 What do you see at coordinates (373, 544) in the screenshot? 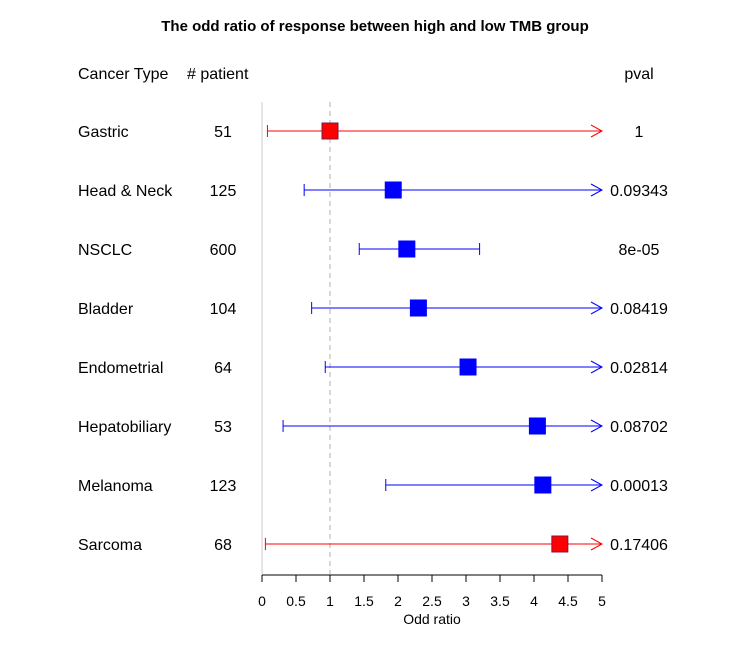
I see `forest-row: Sarcoma 68 0.17406` at bounding box center [373, 544].